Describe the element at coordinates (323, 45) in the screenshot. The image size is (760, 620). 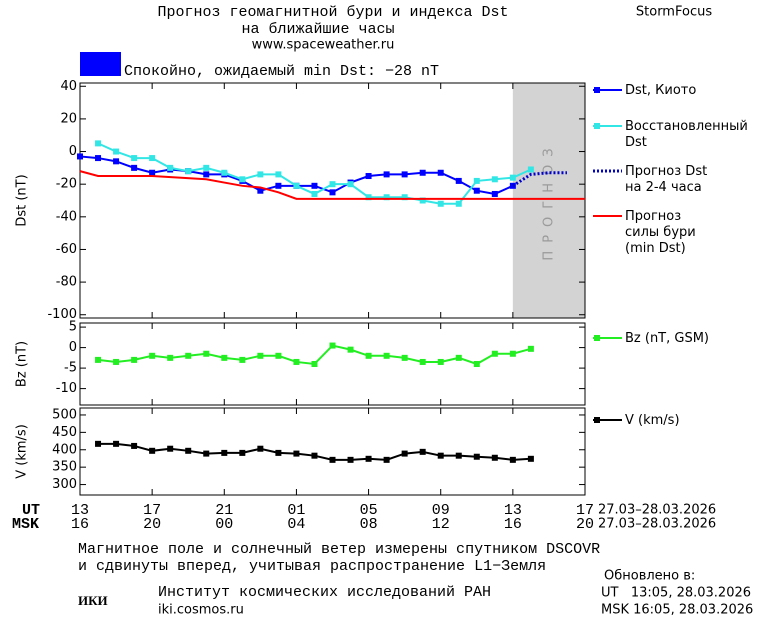
I see `url: www.spaceweather.ru` at that location.